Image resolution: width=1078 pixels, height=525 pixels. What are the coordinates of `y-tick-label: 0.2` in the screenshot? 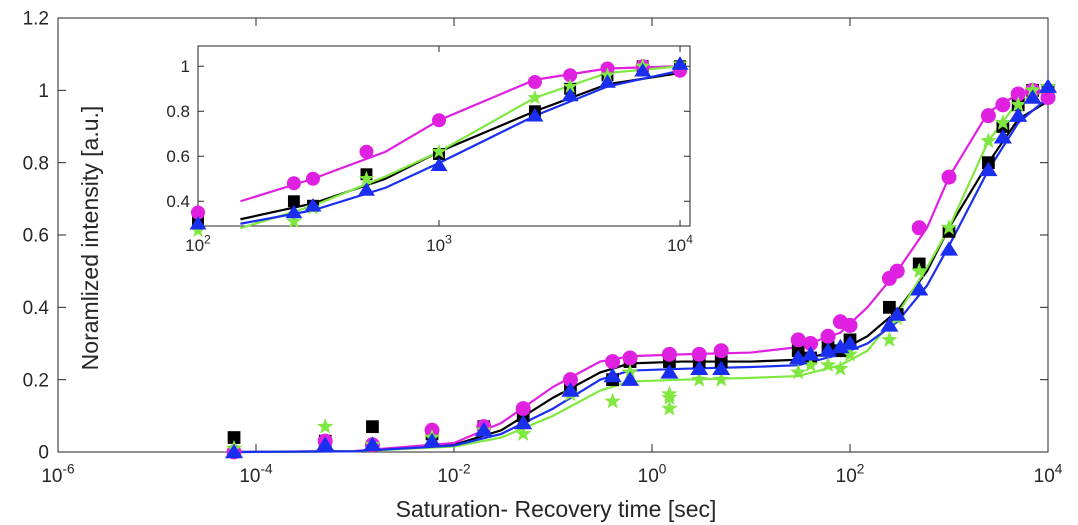 It's located at (36, 380).